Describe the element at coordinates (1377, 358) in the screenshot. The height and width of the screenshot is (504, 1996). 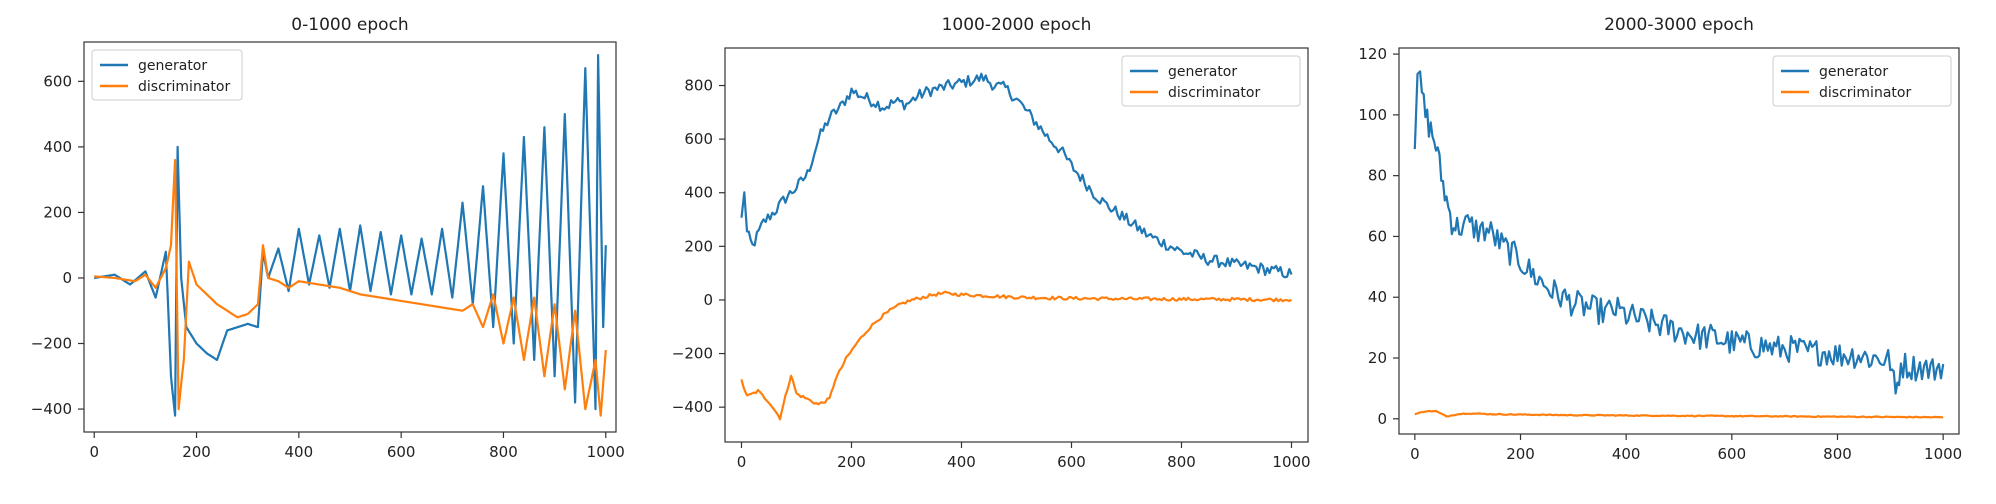
I see `y-tick-label: 20` at that location.